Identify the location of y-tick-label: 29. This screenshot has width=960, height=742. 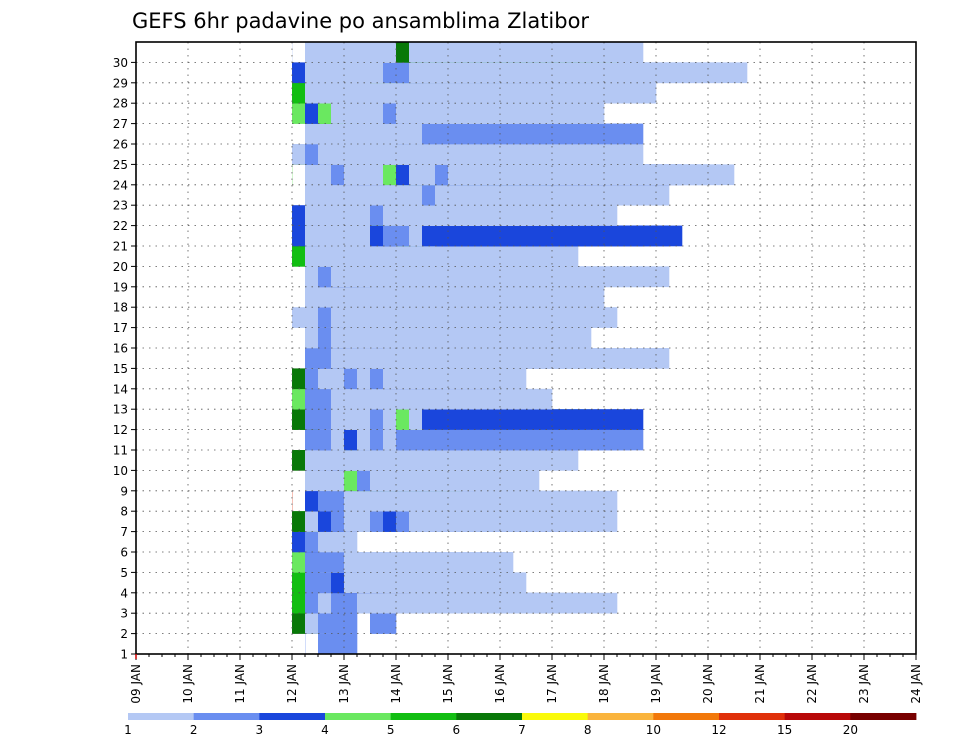
(120, 83).